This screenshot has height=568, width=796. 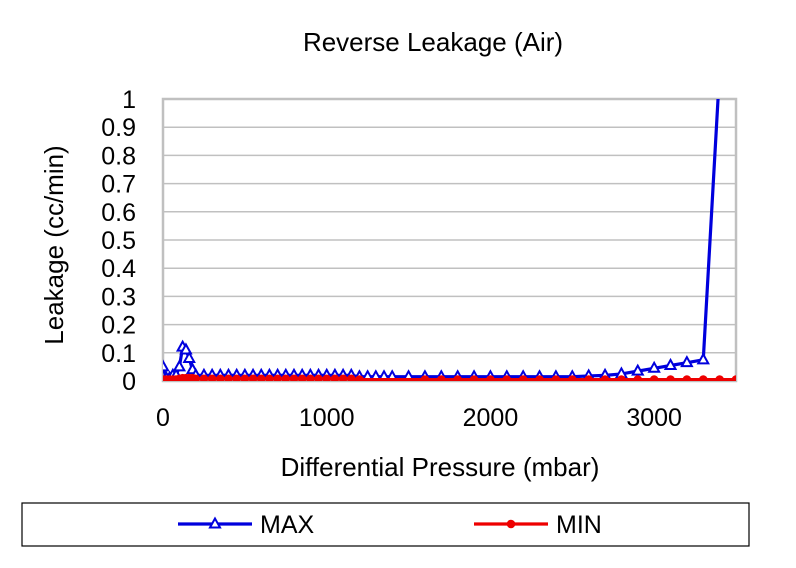 What do you see at coordinates (118, 128) in the screenshot?
I see `y-tick-label: 0.9` at bounding box center [118, 128].